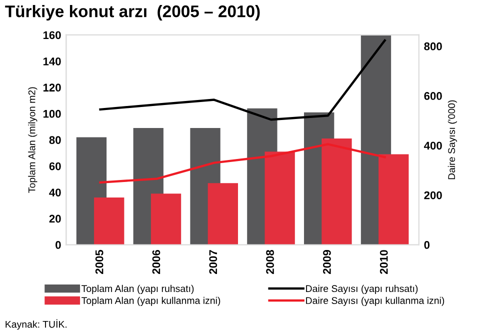 The image size is (490, 333). I want to click on y2-tick-label: 200, so click(433, 195).